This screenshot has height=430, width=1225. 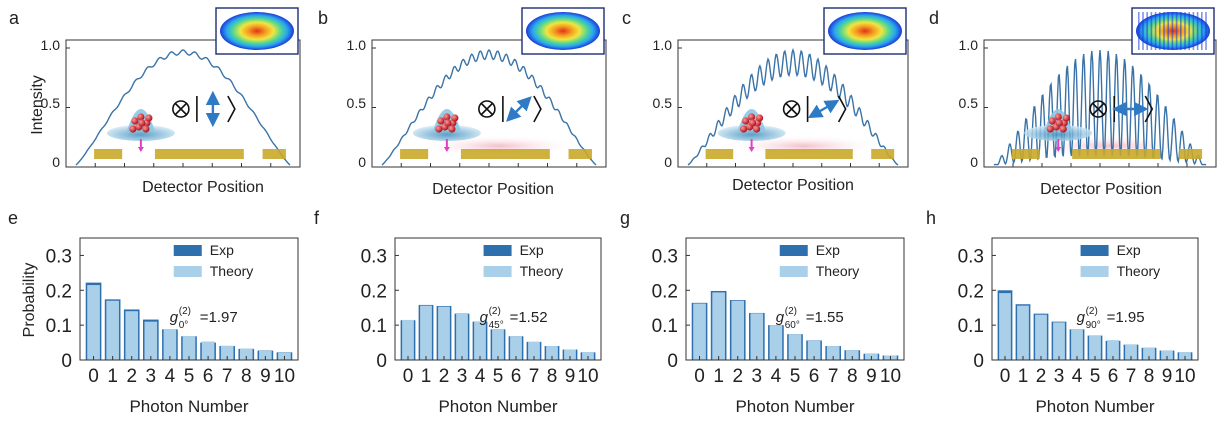 What do you see at coordinates (542, 271) in the screenshot?
I see `legend-label: Theory` at bounding box center [542, 271].